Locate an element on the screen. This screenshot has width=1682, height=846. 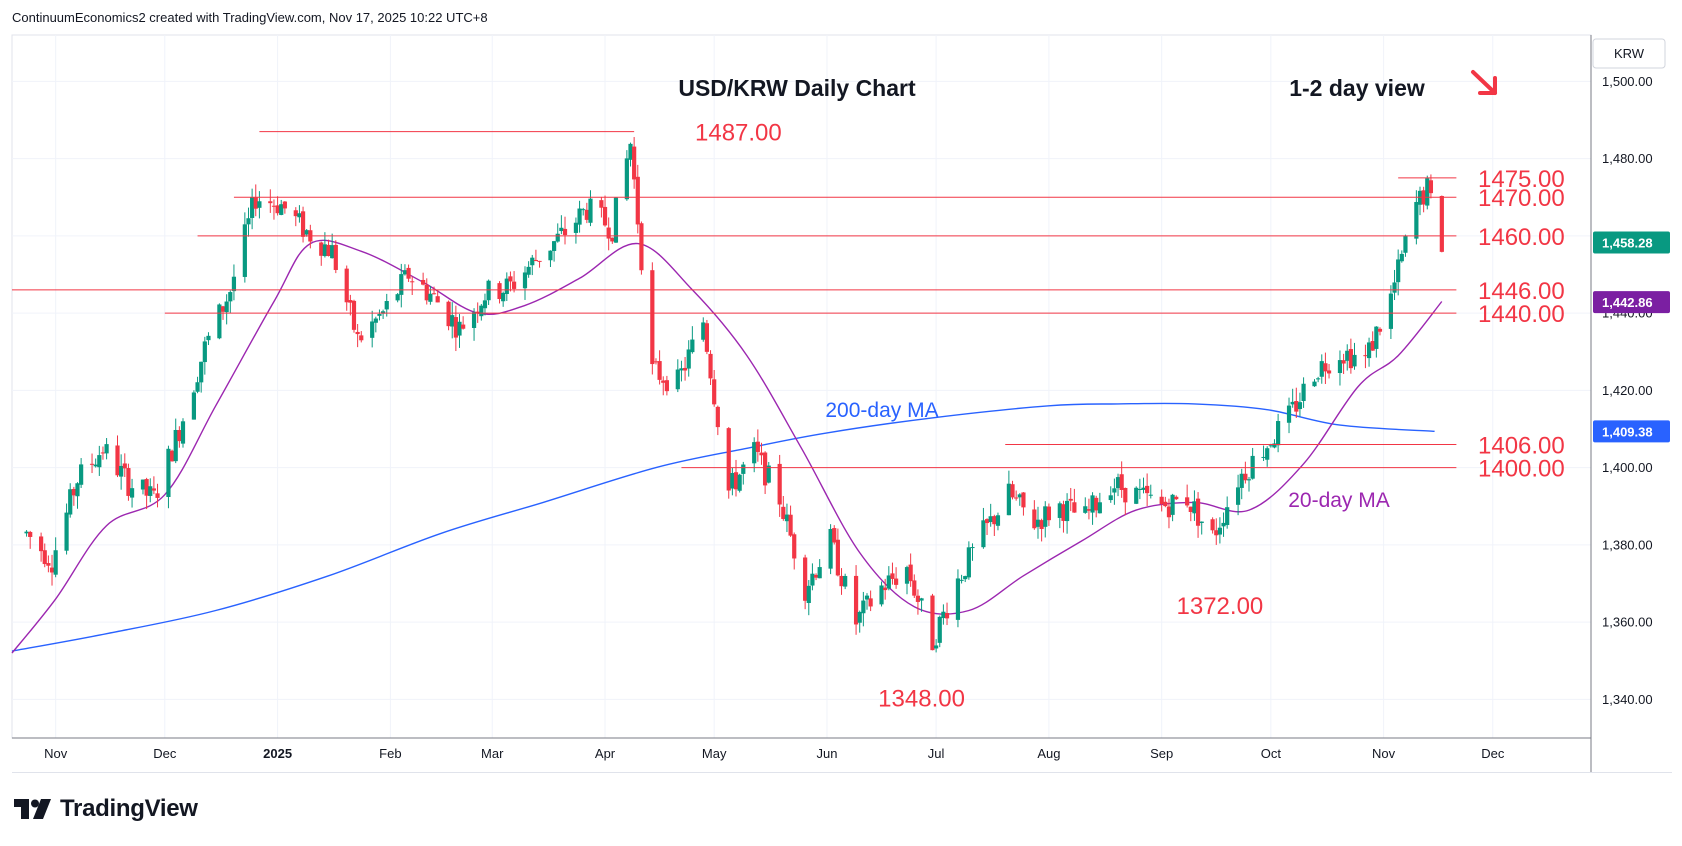
tradingview-logo: TradingView is located at coordinates (106, 809).